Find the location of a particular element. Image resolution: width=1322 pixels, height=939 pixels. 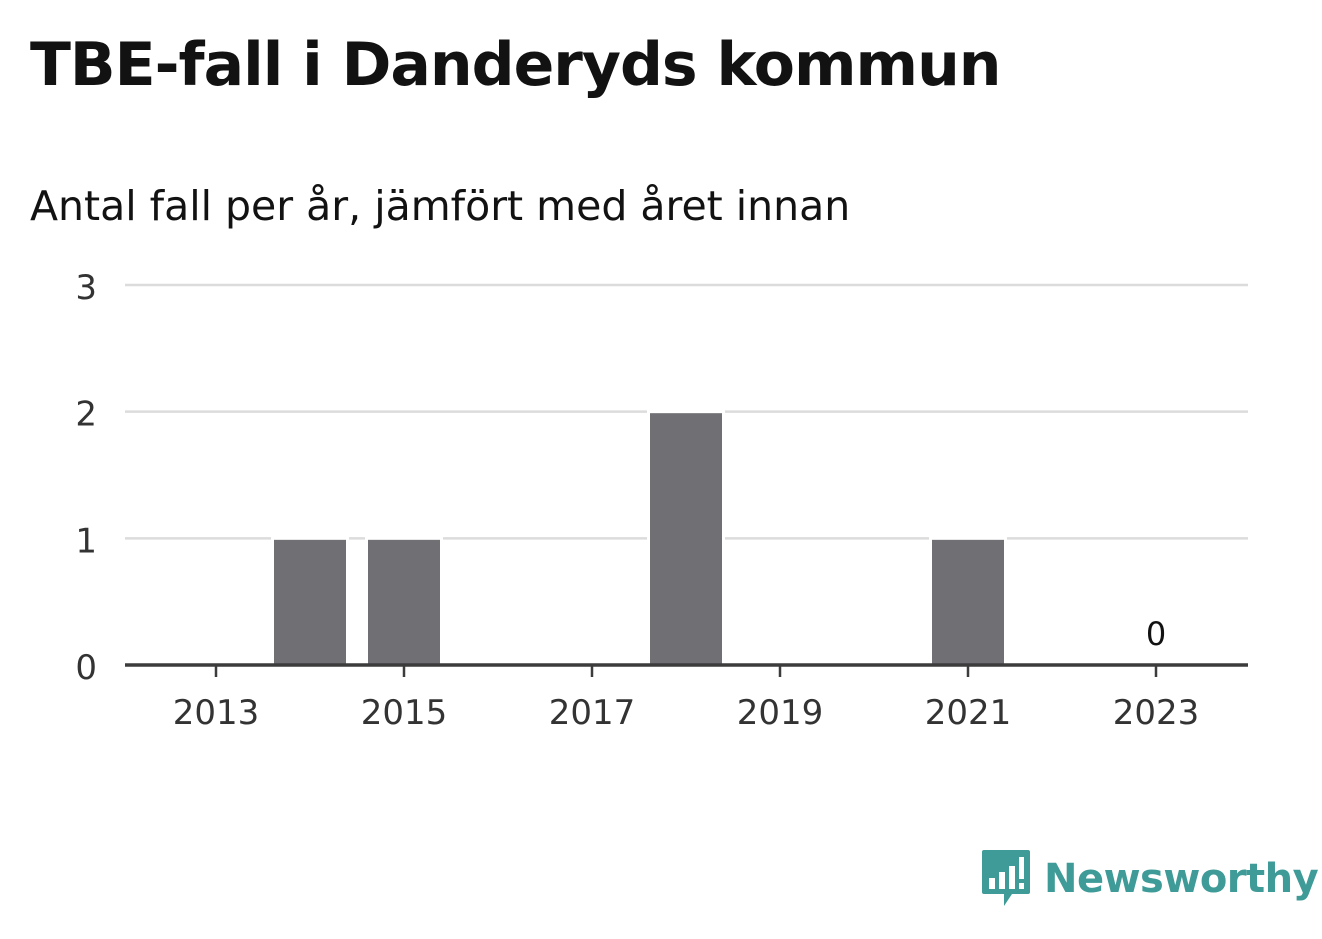

x-tick-label: 2023 is located at coordinates (1156, 713).